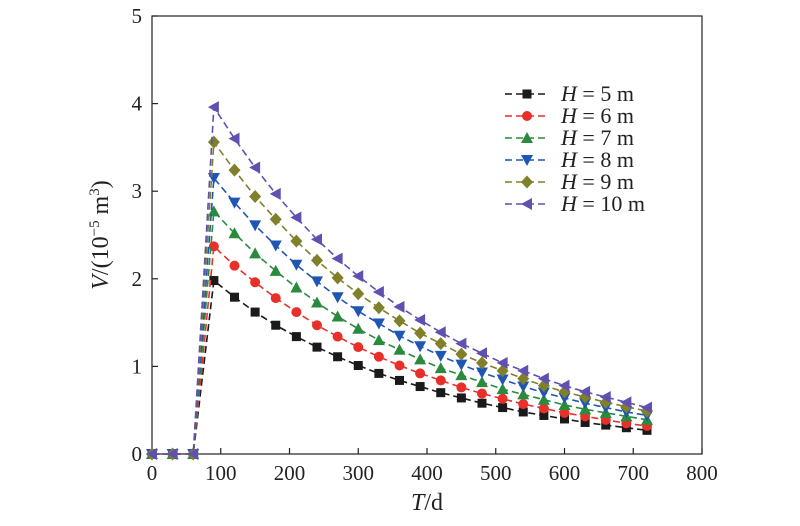  Describe the element at coordinates (137, 191) in the screenshot. I see `y-tick-label-3: 3` at that location.